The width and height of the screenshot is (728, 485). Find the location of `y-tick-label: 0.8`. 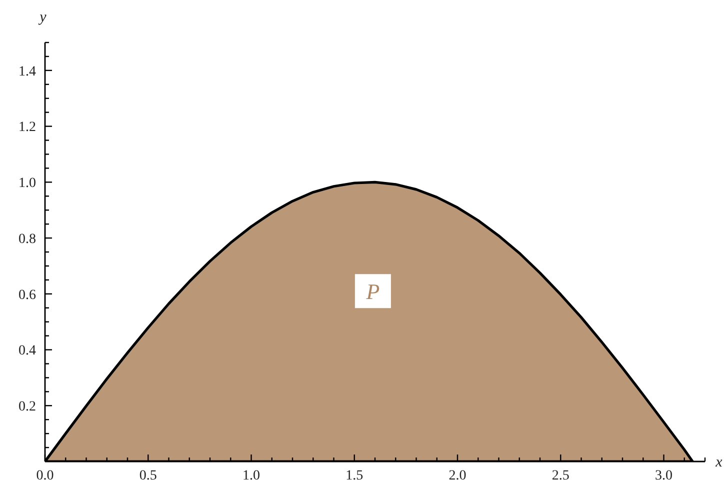

y-tick-label: 0.8 is located at coordinates (27, 239).